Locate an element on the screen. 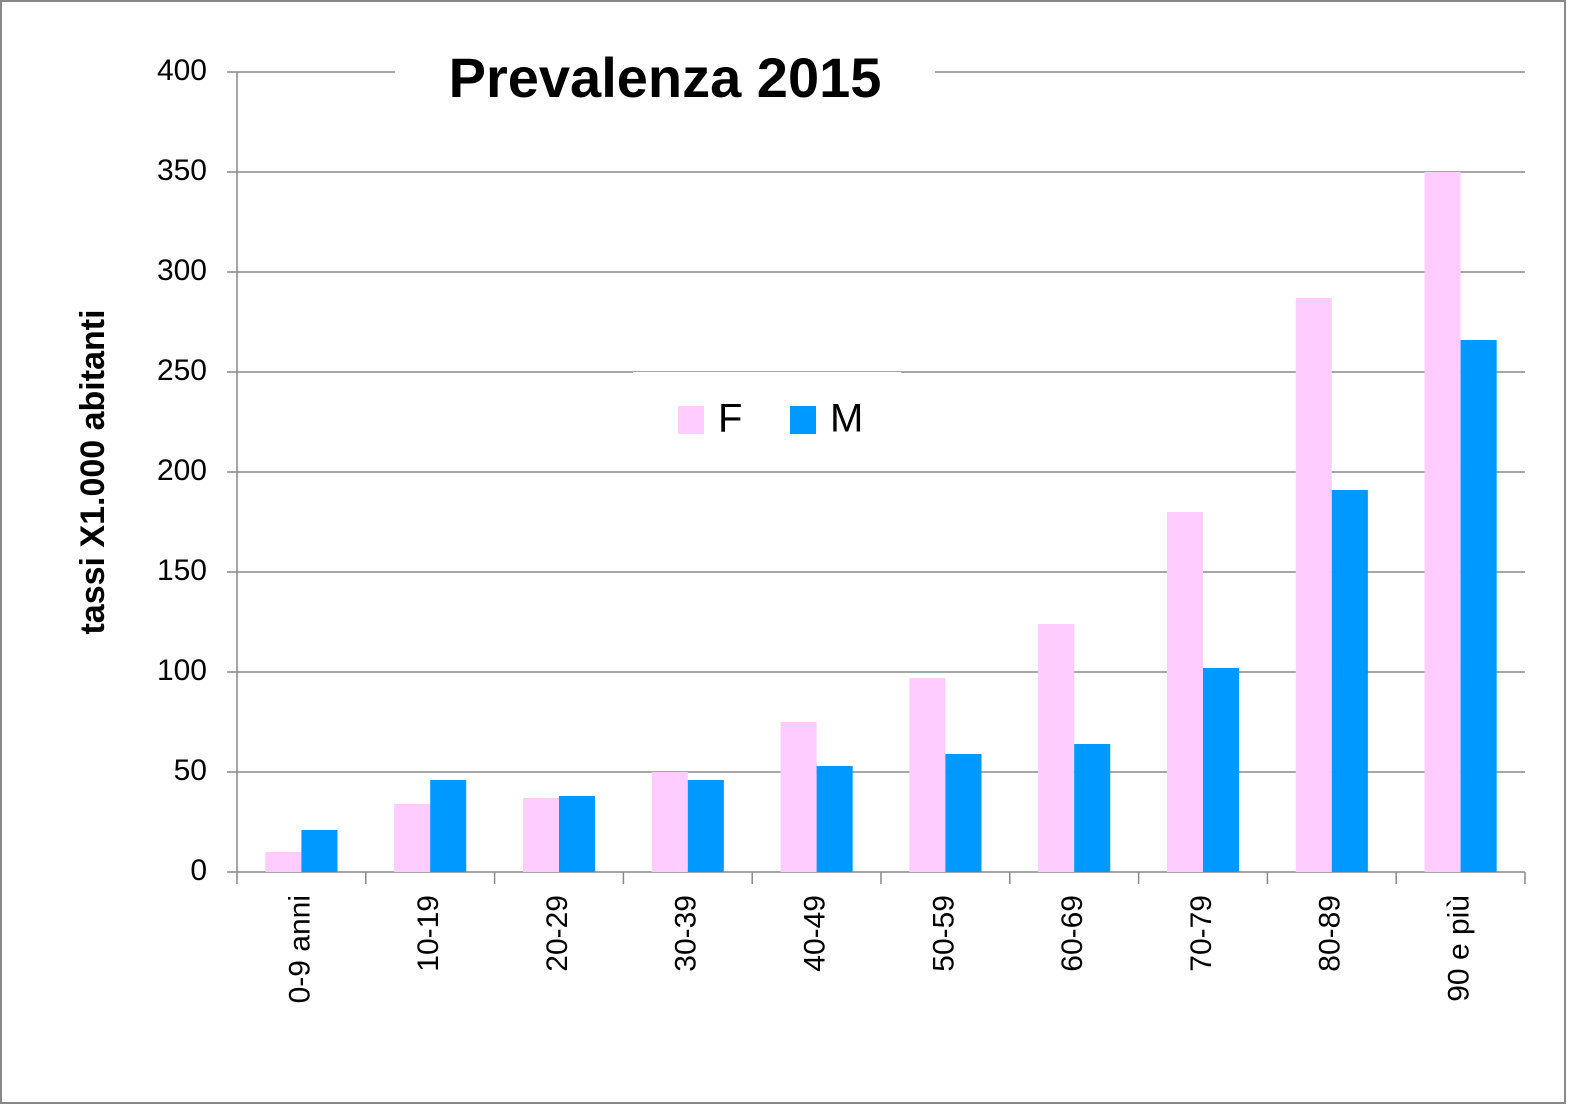 The height and width of the screenshot is (1116, 1582). x-tick-label: 0-9 anni is located at coordinates (299, 949).